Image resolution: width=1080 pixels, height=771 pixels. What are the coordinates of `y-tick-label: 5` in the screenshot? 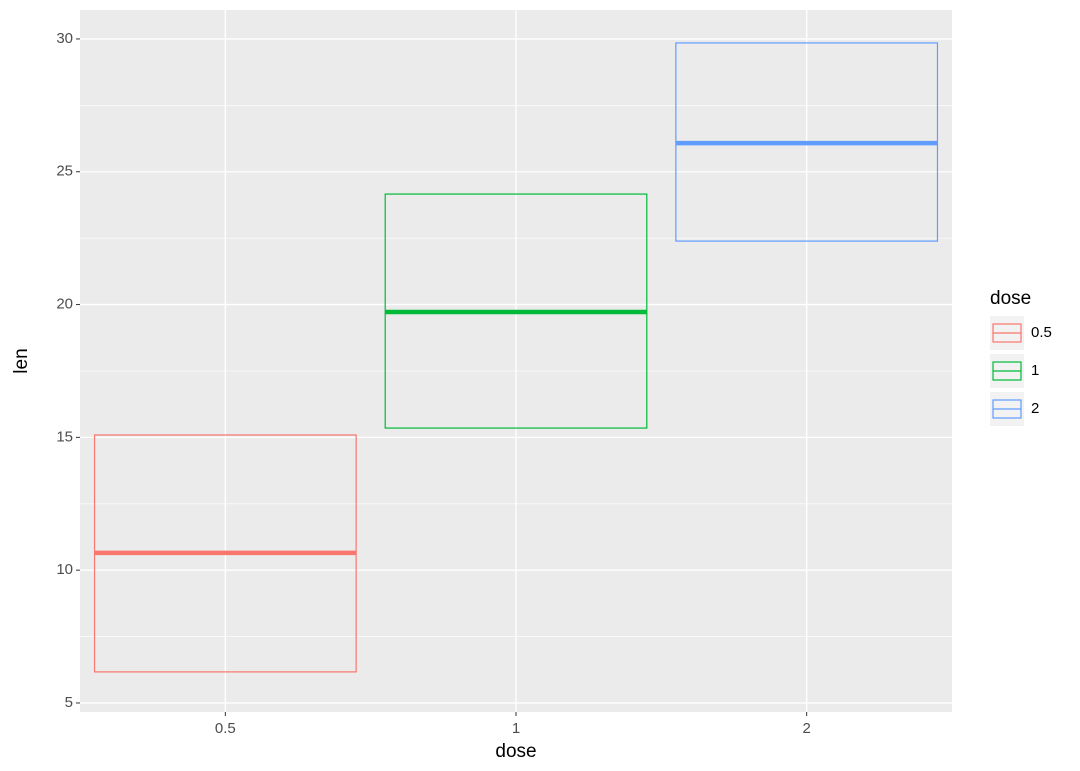 It's located at (69, 702).